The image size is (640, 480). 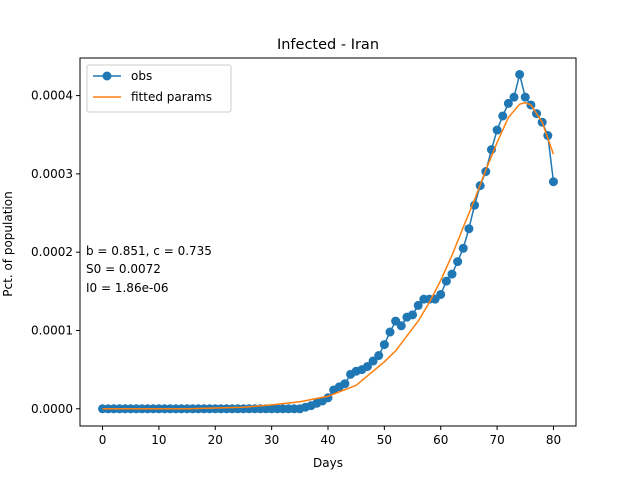 What do you see at coordinates (52, 174) in the screenshot?
I see `y-tick-label: 0.0003` at bounding box center [52, 174].